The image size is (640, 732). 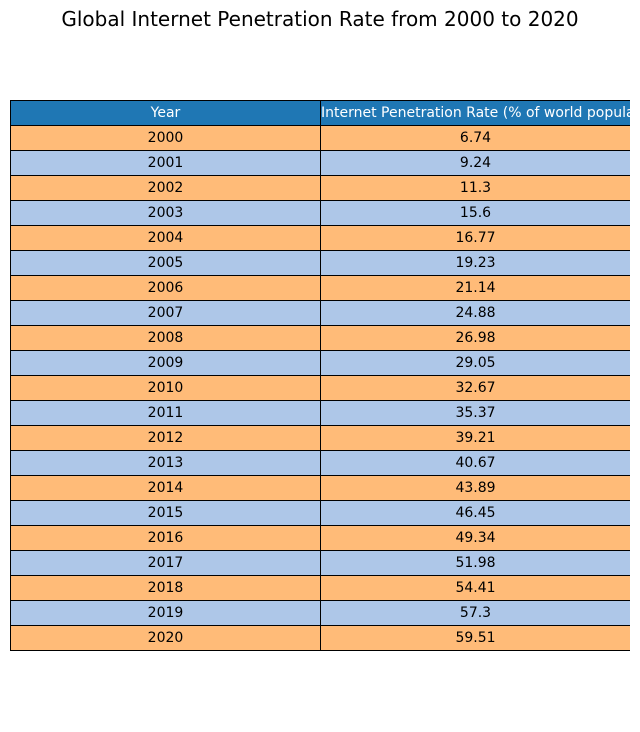 I want to click on cell-penetration-rate: 24.88, so click(x=475, y=313).